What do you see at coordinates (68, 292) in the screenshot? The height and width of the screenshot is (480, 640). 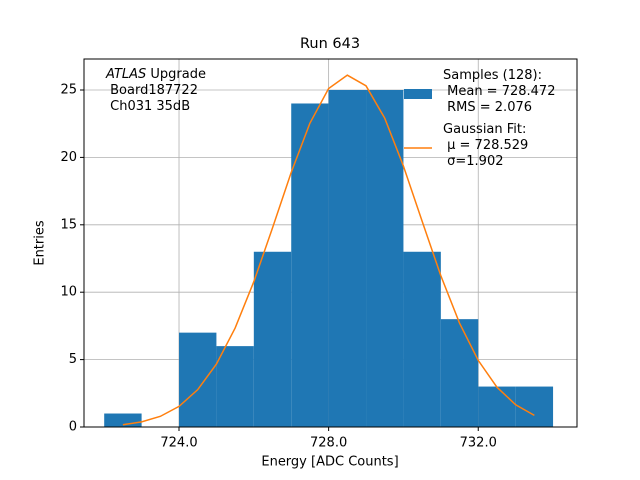 I see `y-tick-label: 10` at bounding box center [68, 292].